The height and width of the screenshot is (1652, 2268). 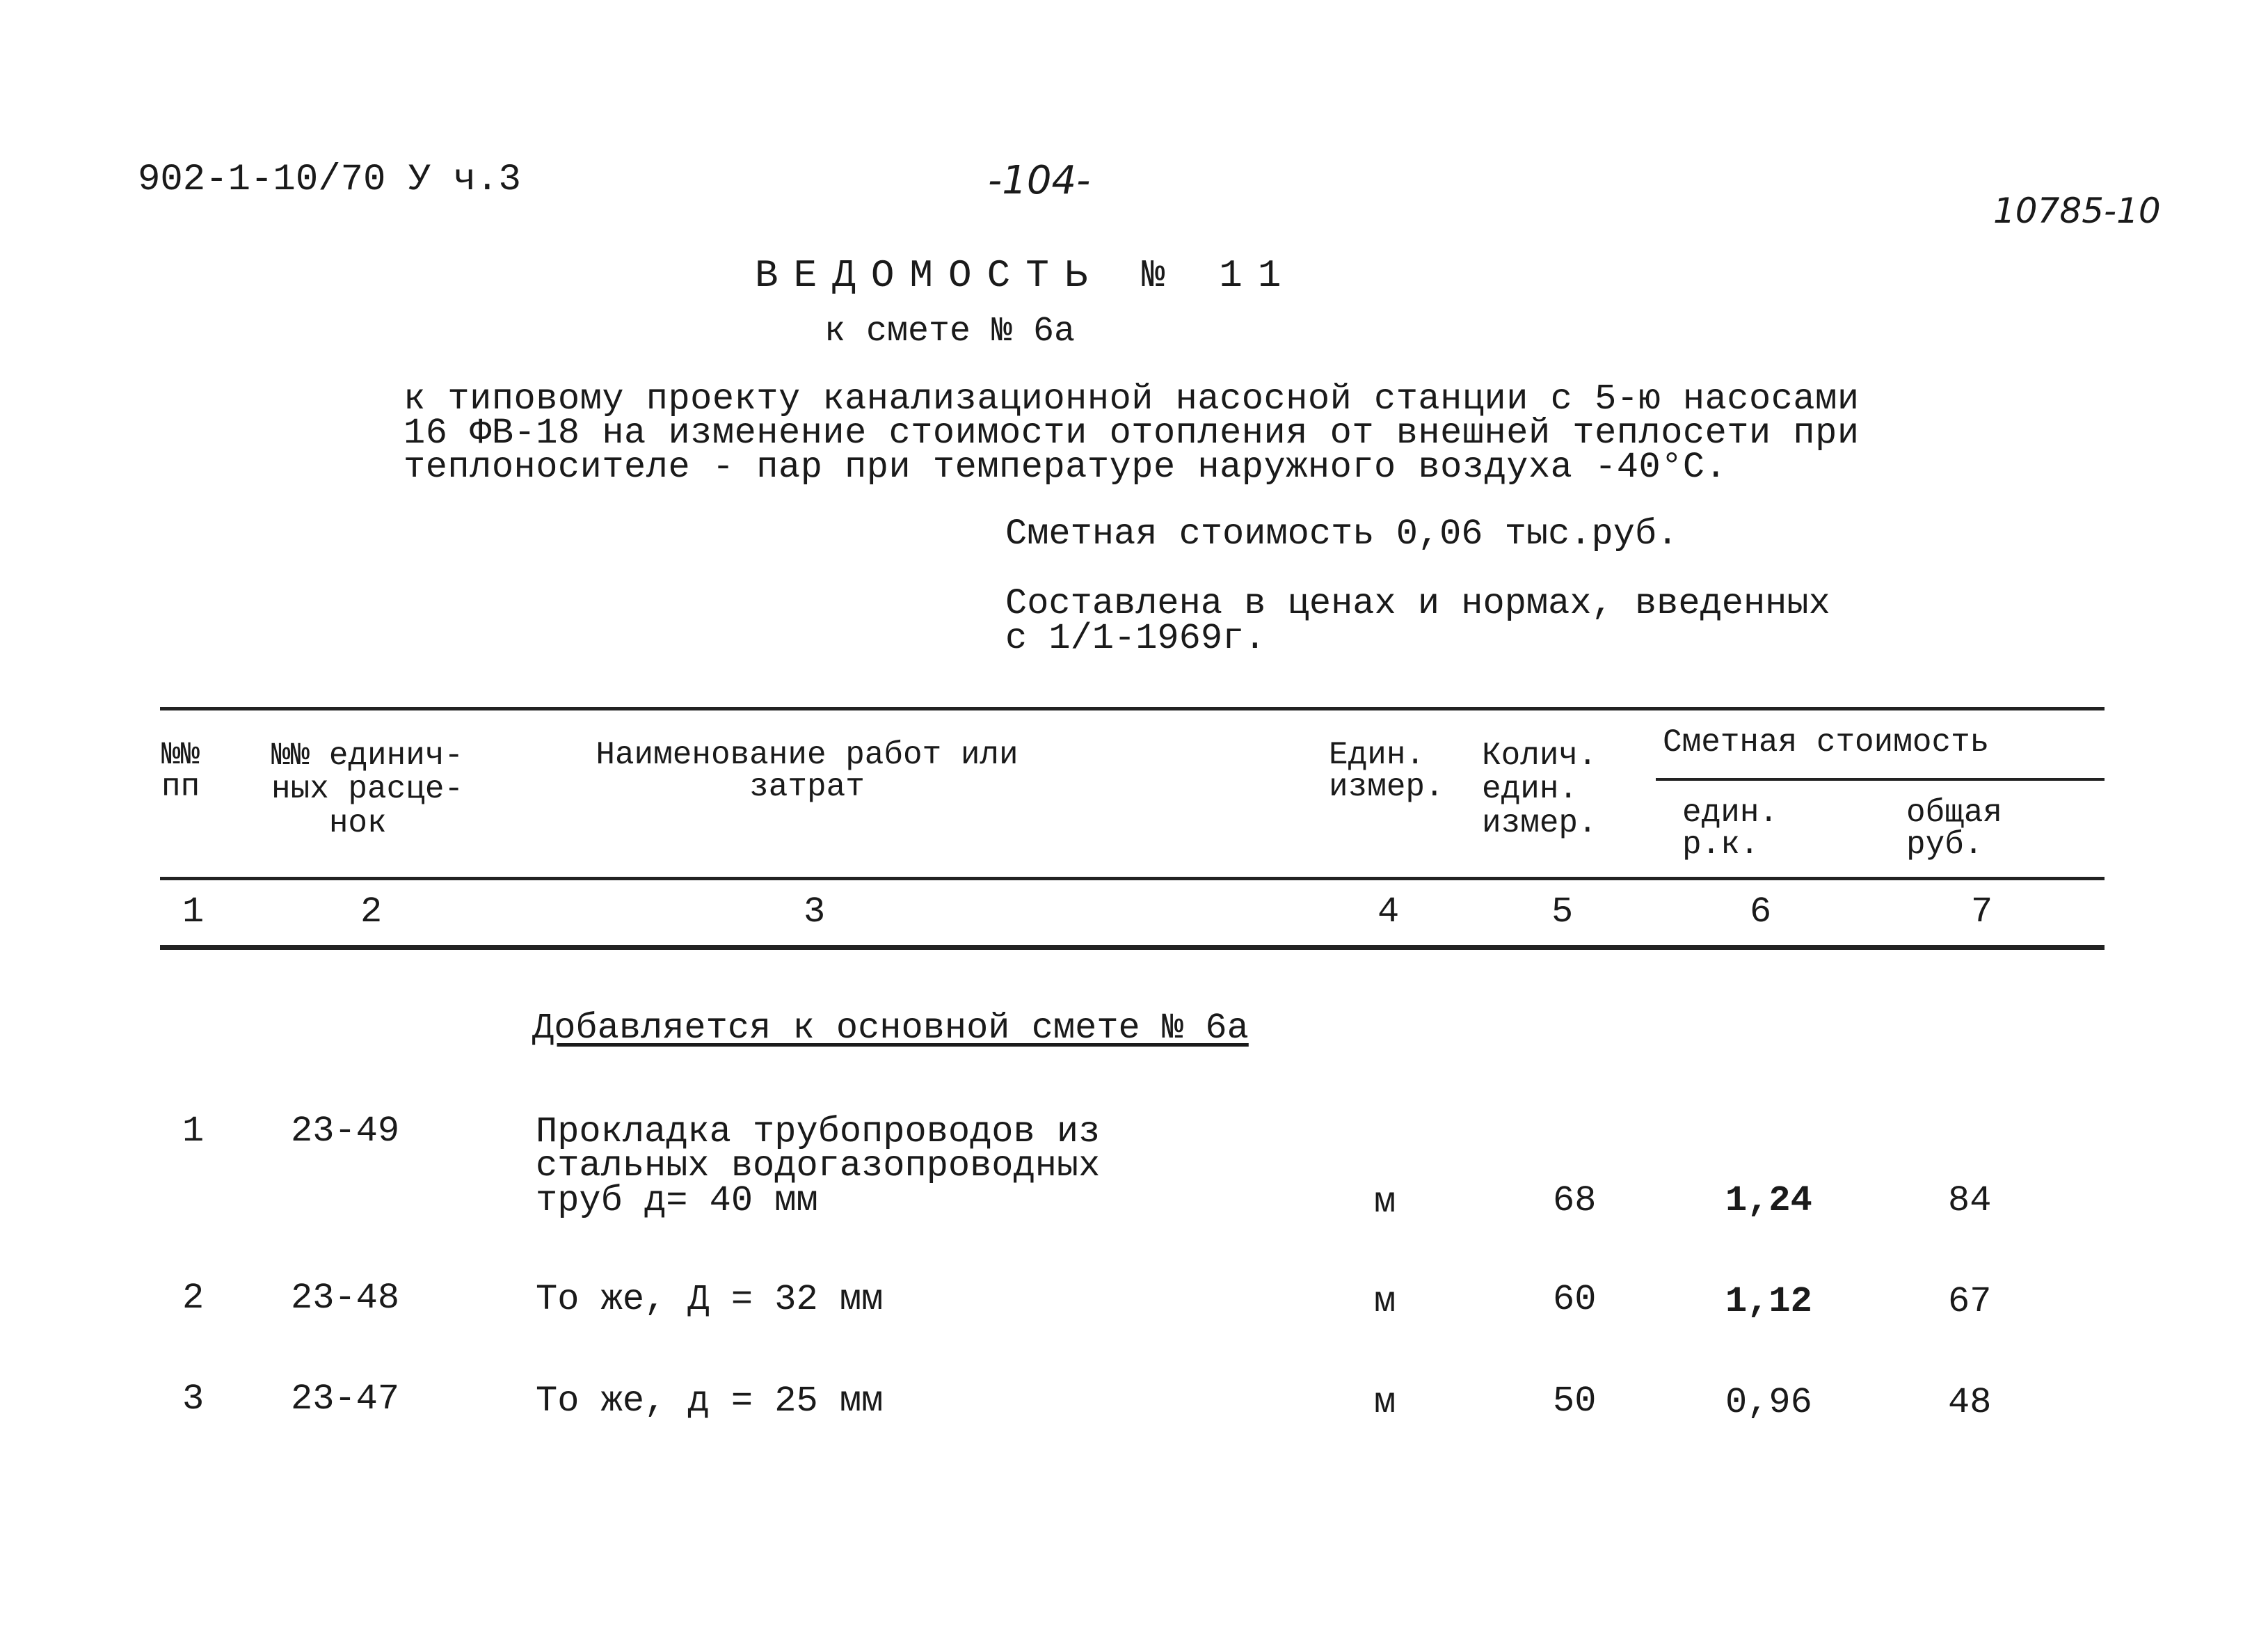 What do you see at coordinates (345, 1399) in the screenshot?
I see `rate-code: 23-47` at bounding box center [345, 1399].